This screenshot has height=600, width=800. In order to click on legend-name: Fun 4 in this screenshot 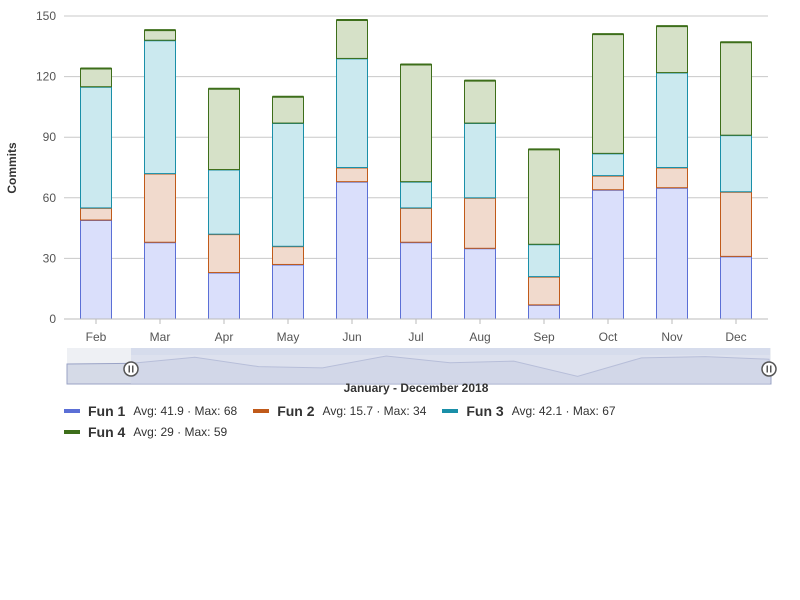, I will do `click(107, 431)`.